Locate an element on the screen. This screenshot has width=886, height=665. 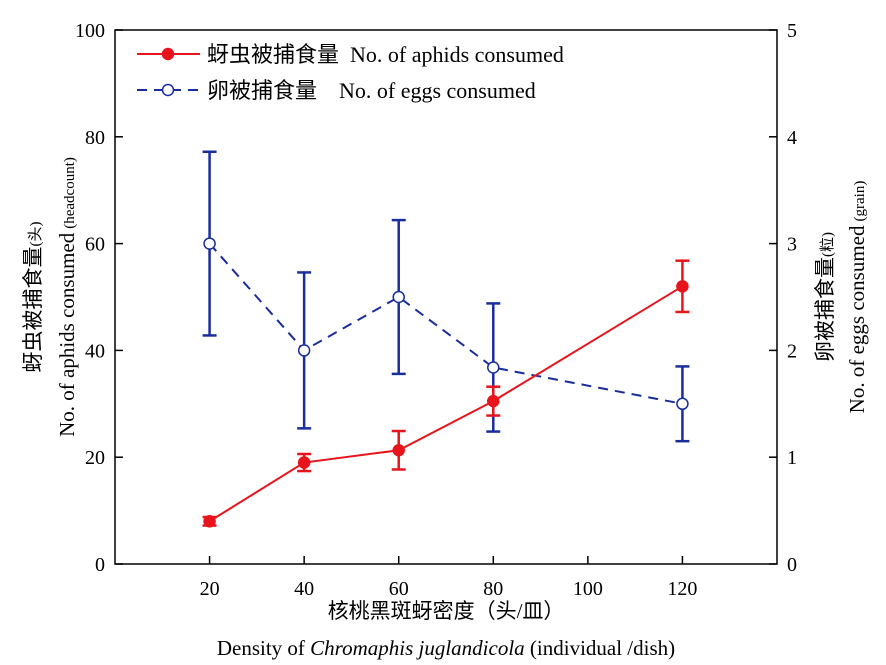
left-tick-label: 0 is located at coordinates (100, 565).